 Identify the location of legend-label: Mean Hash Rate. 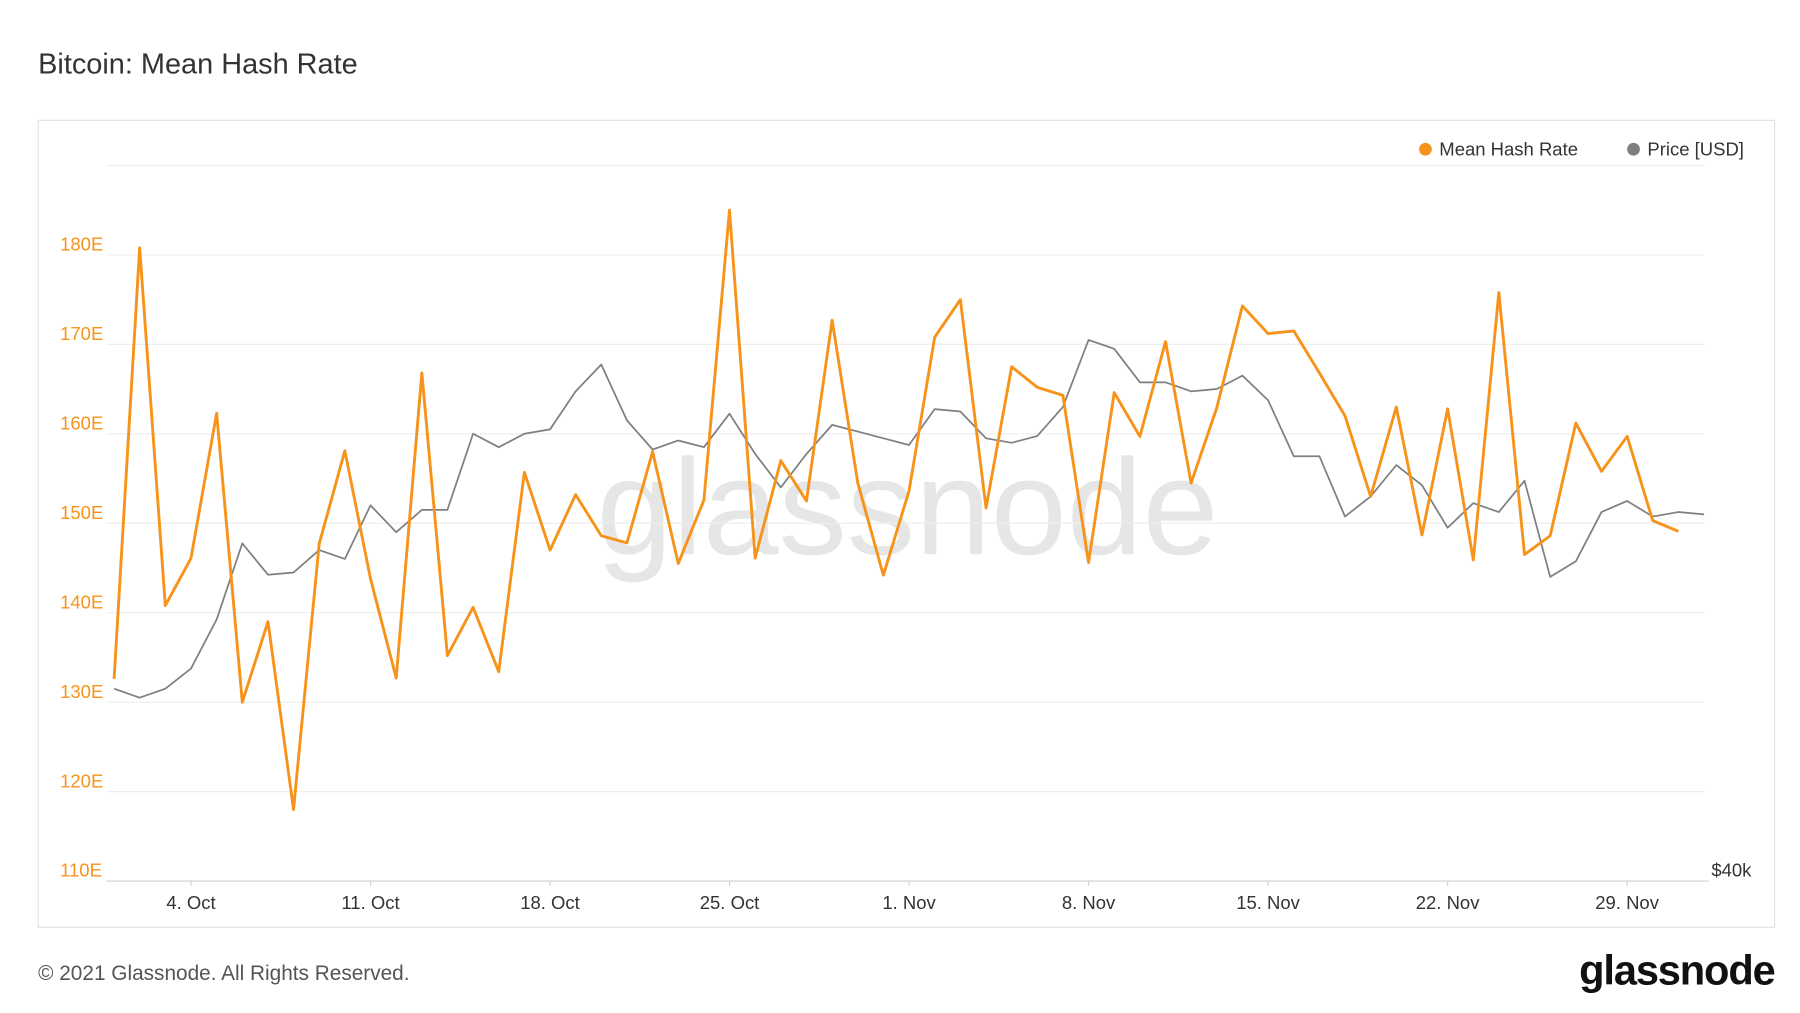
(1508, 148).